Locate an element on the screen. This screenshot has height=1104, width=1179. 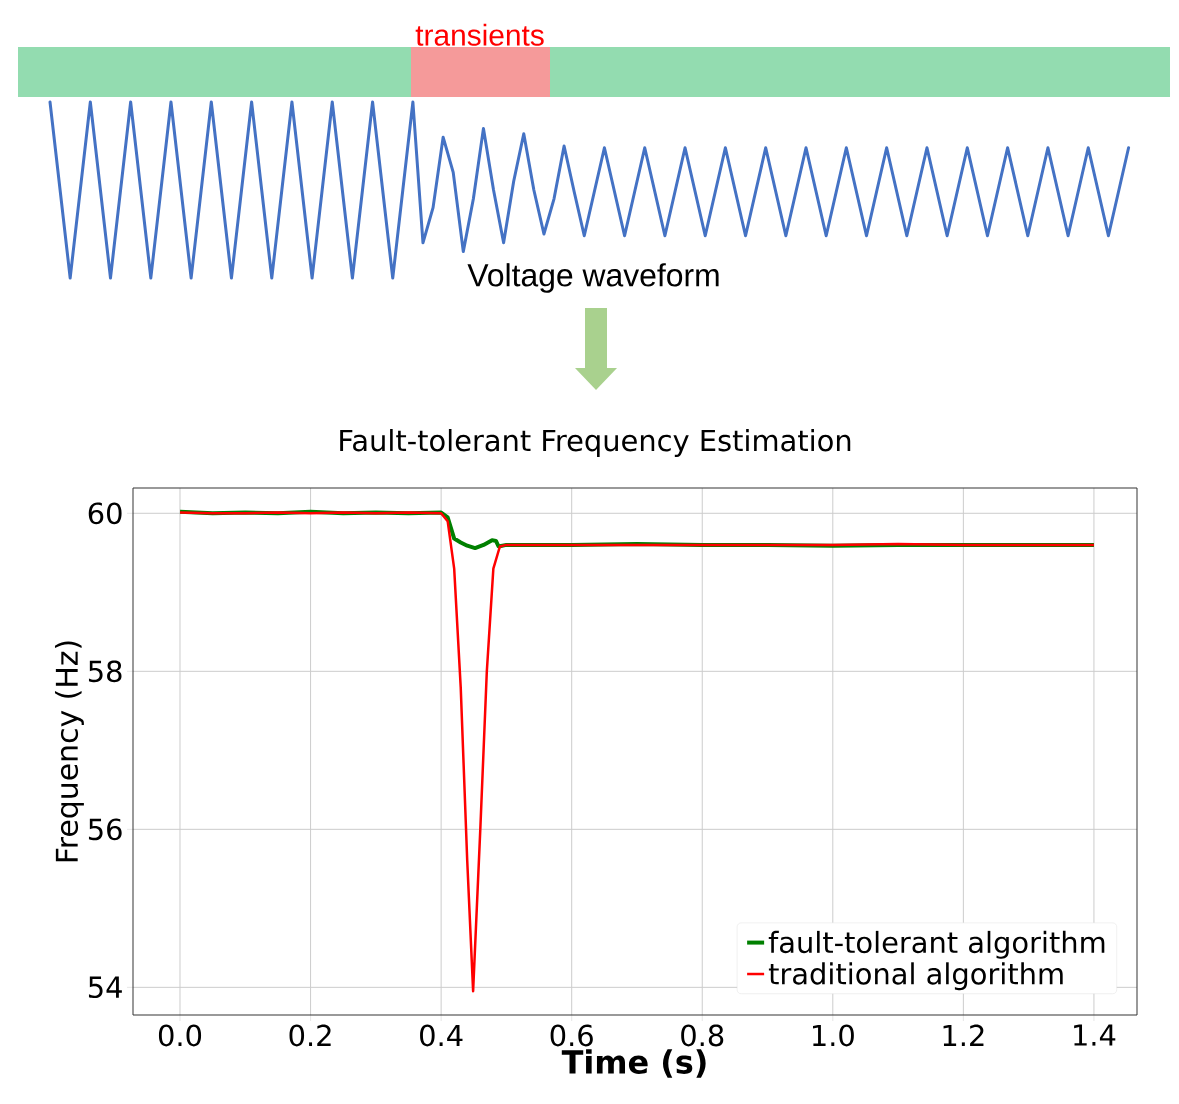
x-tick-label: 1.0 is located at coordinates (833, 1035).